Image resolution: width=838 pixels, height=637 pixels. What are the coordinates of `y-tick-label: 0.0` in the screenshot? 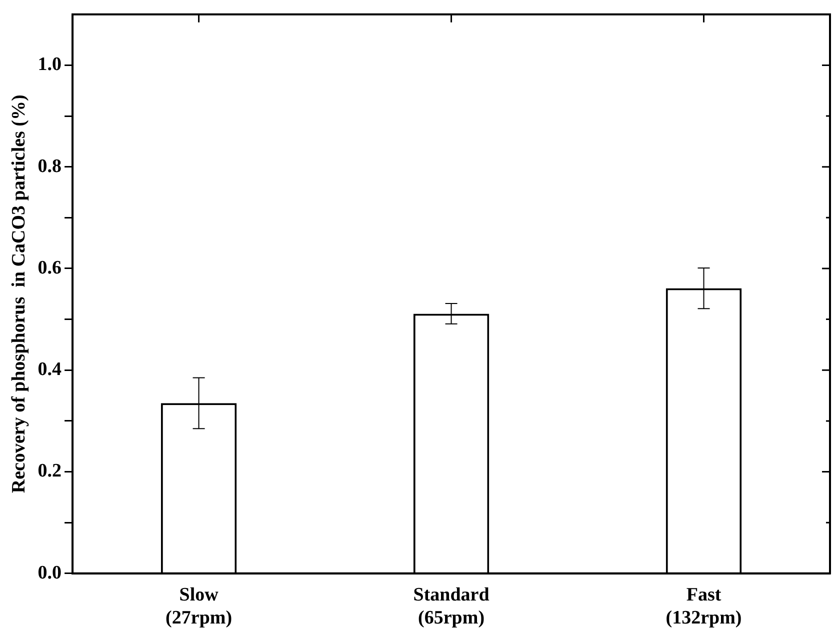 It's located at (50, 573).